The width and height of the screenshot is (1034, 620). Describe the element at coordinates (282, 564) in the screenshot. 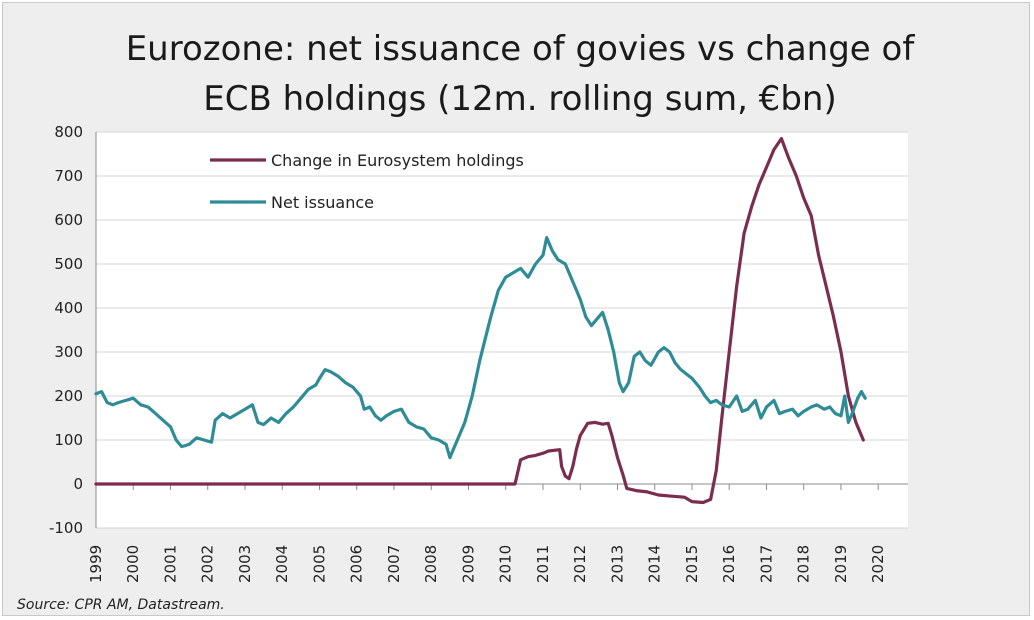

I see `x-tick-label: 2004` at that location.